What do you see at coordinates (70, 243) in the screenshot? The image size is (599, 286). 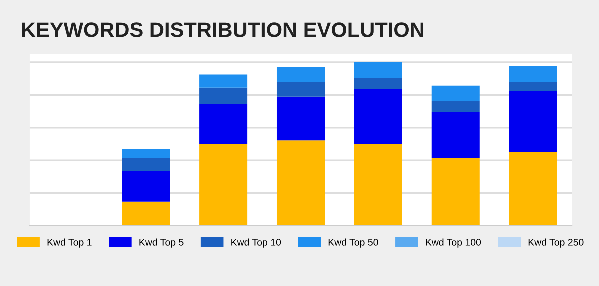 I see `legend-label: Kwd Top 1` at bounding box center [70, 243].